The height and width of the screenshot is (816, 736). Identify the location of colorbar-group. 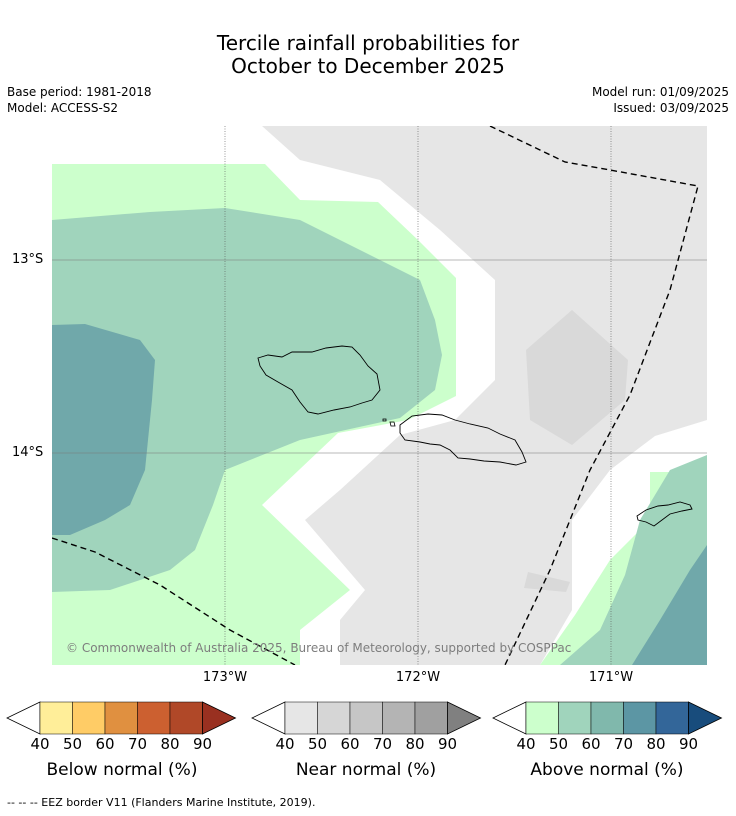
(364, 718).